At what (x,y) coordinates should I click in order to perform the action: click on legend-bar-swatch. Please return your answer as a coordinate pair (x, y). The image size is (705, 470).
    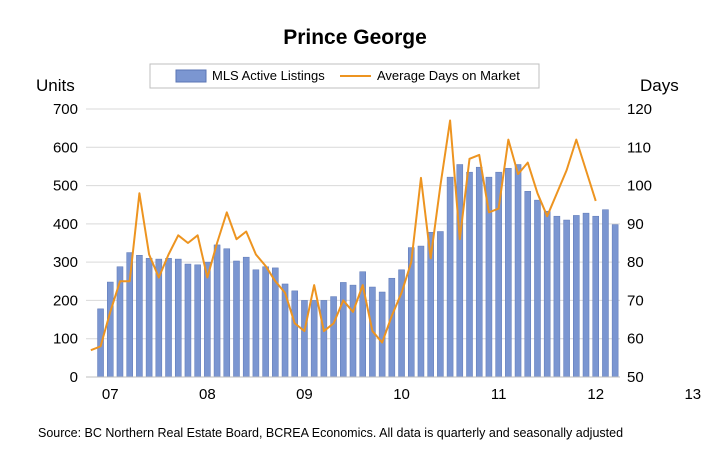
    Looking at the image, I should click on (191, 76).